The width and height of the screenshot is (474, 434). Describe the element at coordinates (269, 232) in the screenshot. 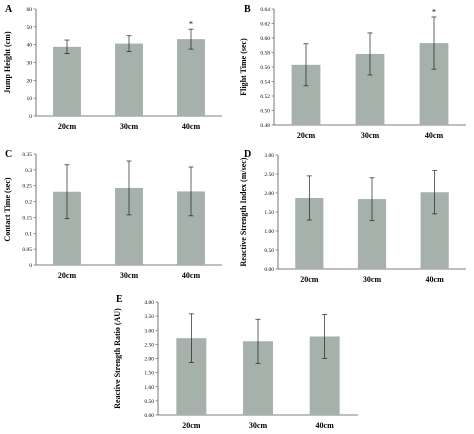

I see `chart-d-y-tick-label: 1.00` at that location.